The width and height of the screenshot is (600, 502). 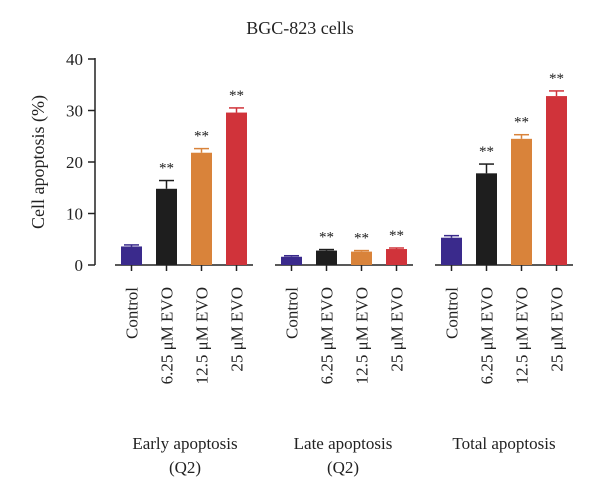 What do you see at coordinates (201, 137) in the screenshot?
I see `significance-g0-b2: **` at bounding box center [201, 137].